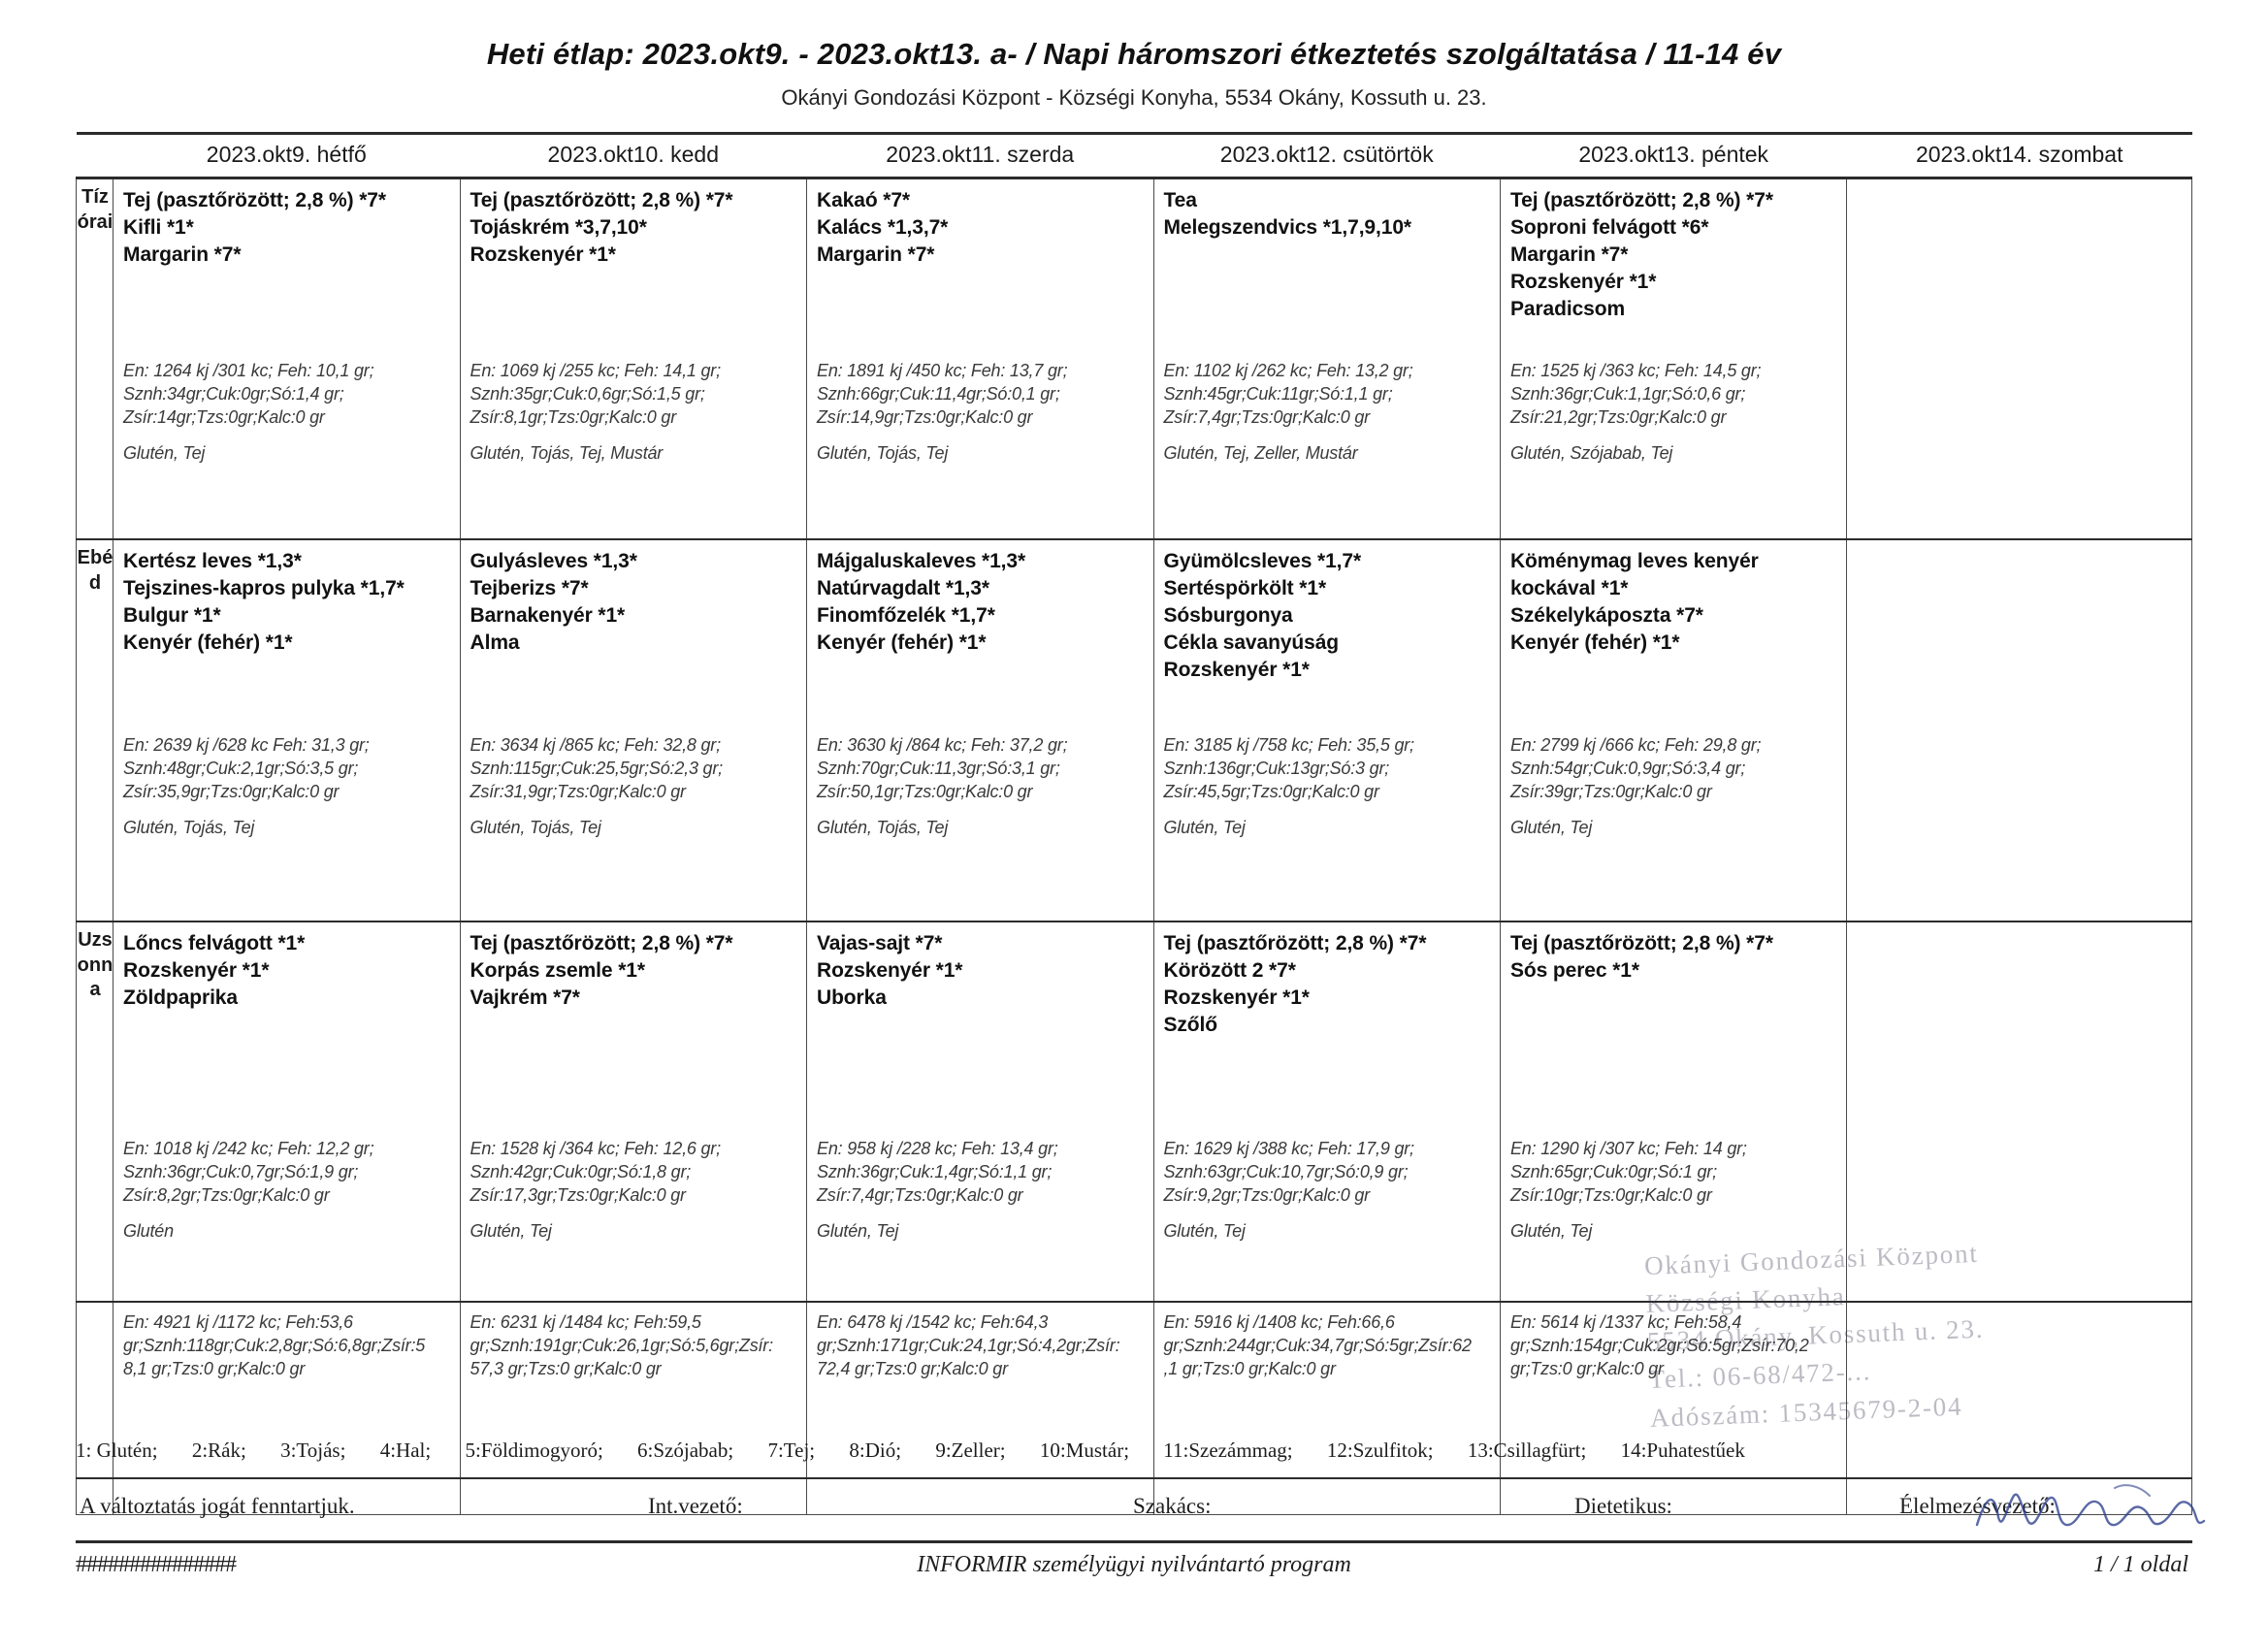  Describe the element at coordinates (180, 997) in the screenshot. I see `dish-item: Zöldpaprika` at that location.